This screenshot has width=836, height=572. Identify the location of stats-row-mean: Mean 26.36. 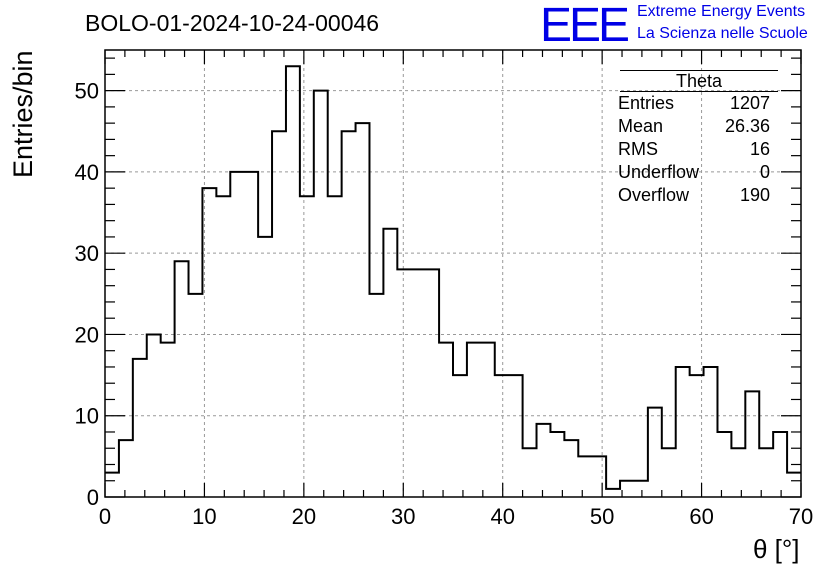
(694, 126).